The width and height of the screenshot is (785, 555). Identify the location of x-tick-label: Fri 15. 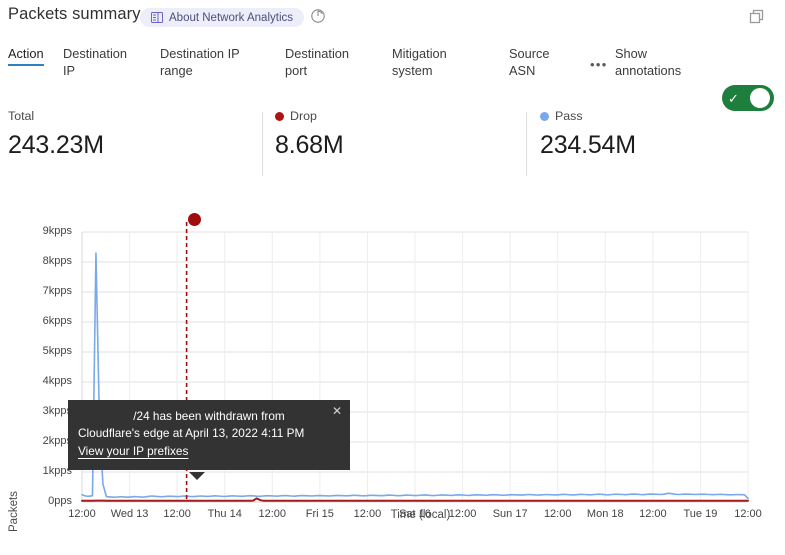
(319, 514).